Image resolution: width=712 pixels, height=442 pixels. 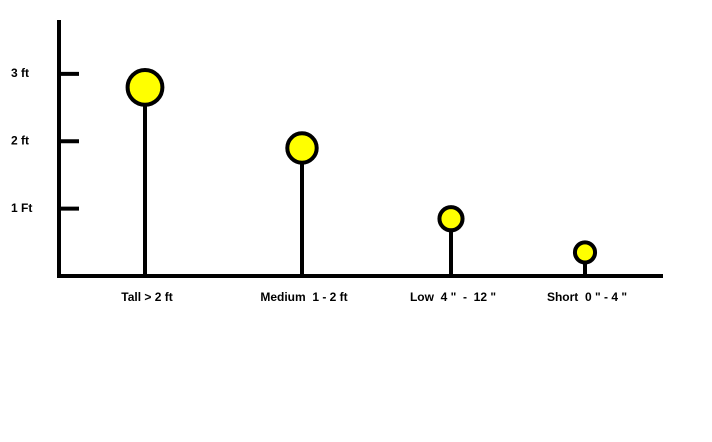 What do you see at coordinates (587, 297) in the screenshot?
I see `x-tick-label: Short 0 " - 4 "` at bounding box center [587, 297].